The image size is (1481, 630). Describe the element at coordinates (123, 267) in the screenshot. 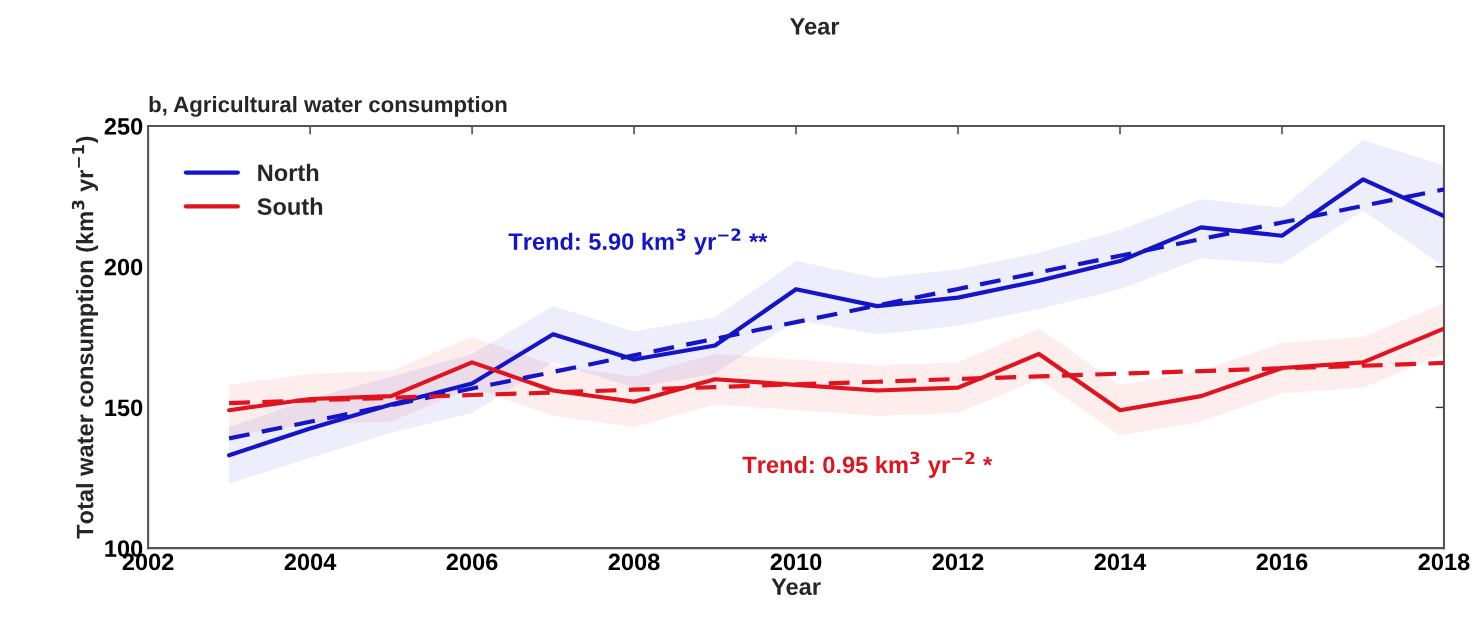

I see `y-tick-label: 200` at that location.